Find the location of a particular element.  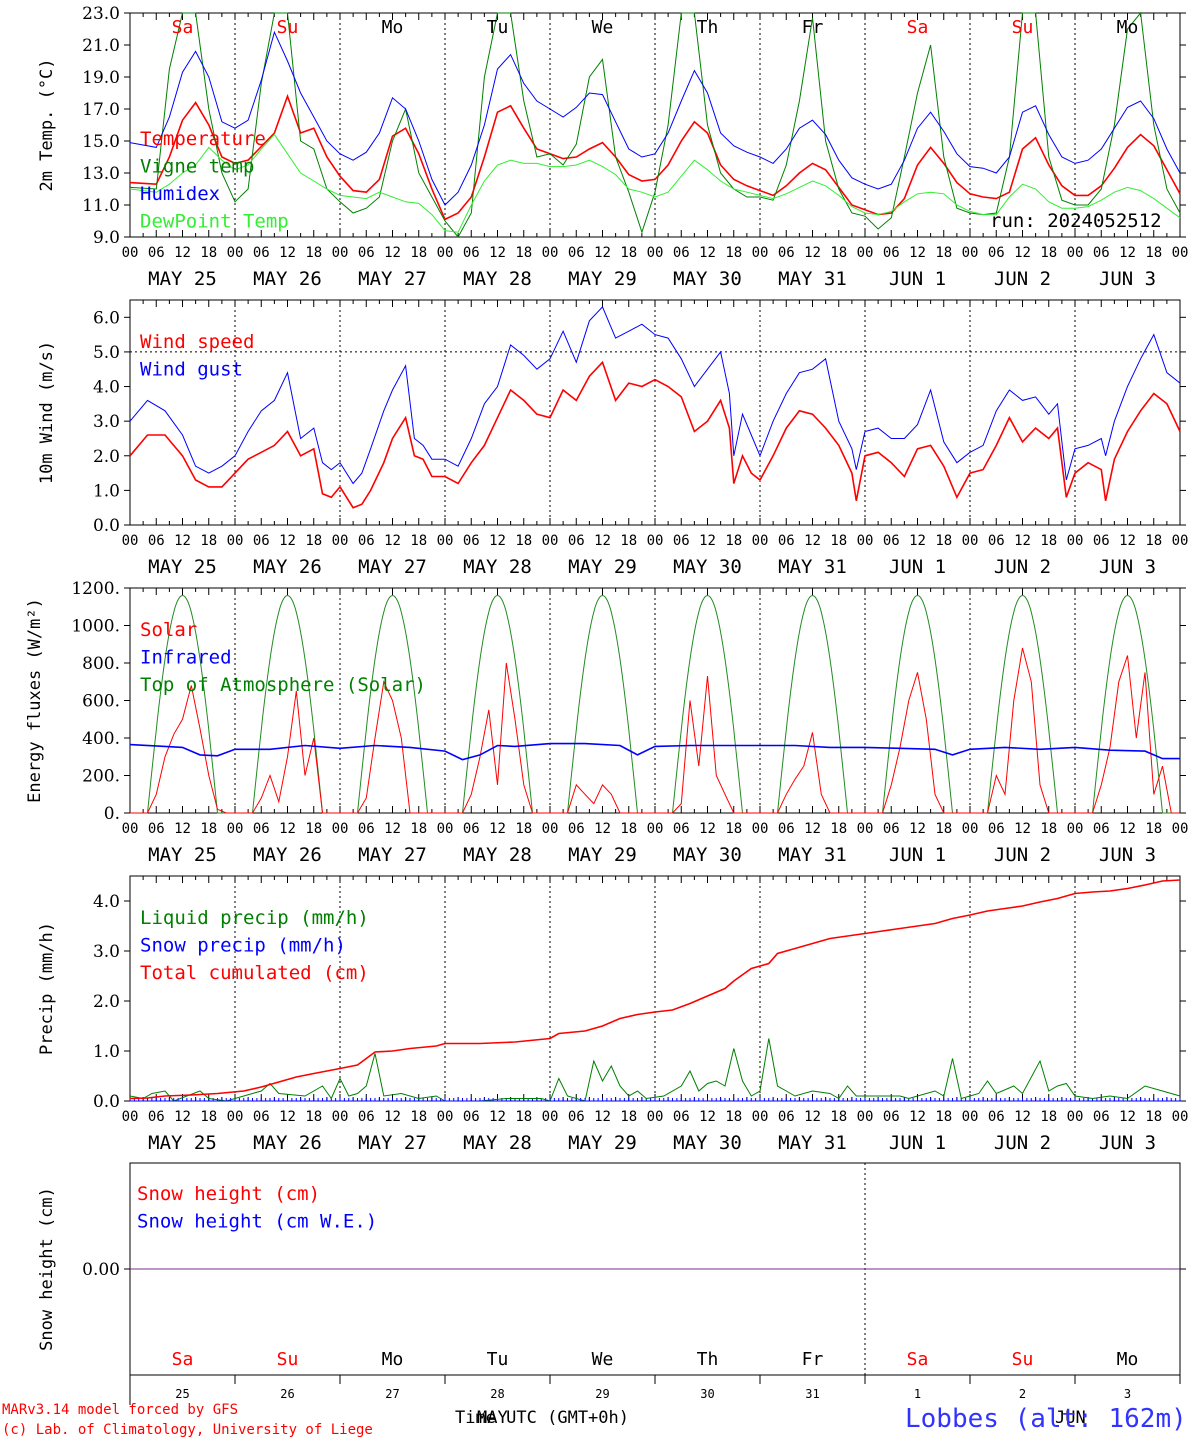

y-tick-label: 11.0 is located at coordinates (101, 206).